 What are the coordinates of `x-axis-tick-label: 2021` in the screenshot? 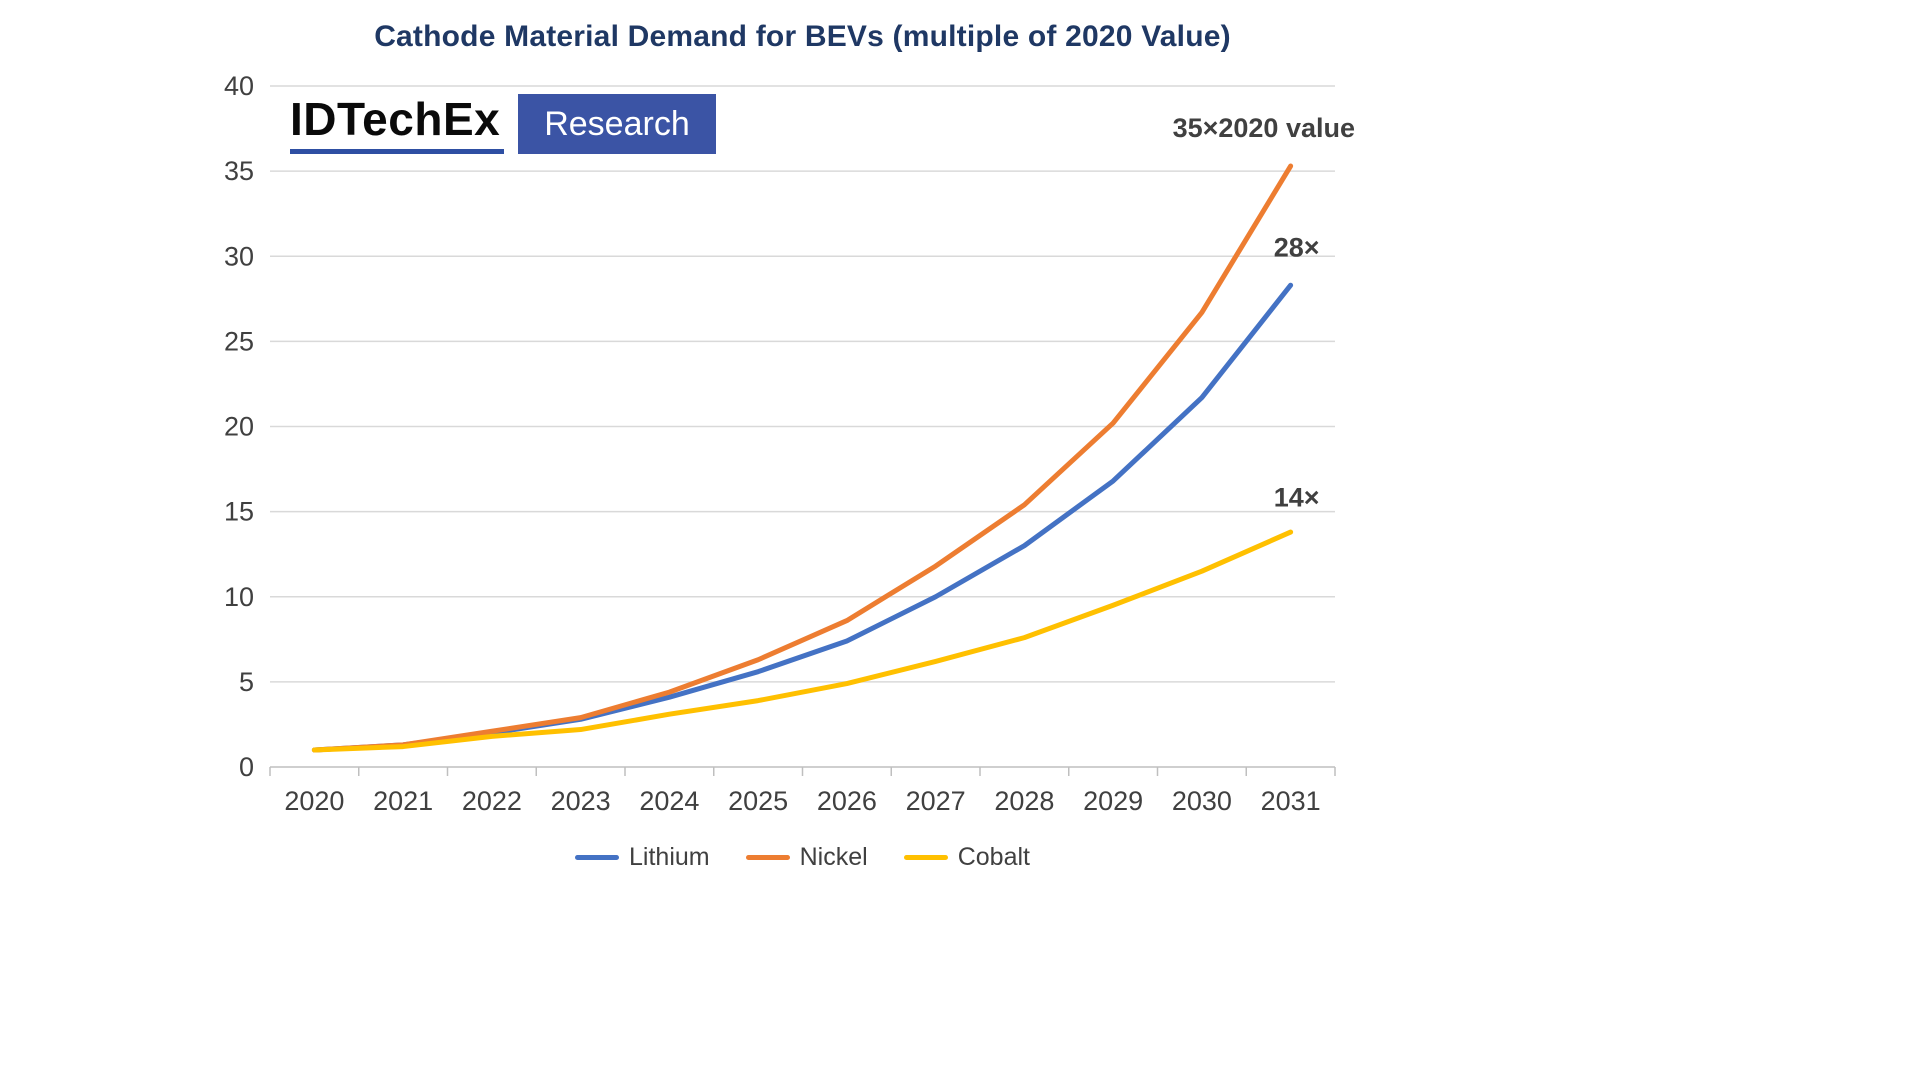 It's located at (403, 801).